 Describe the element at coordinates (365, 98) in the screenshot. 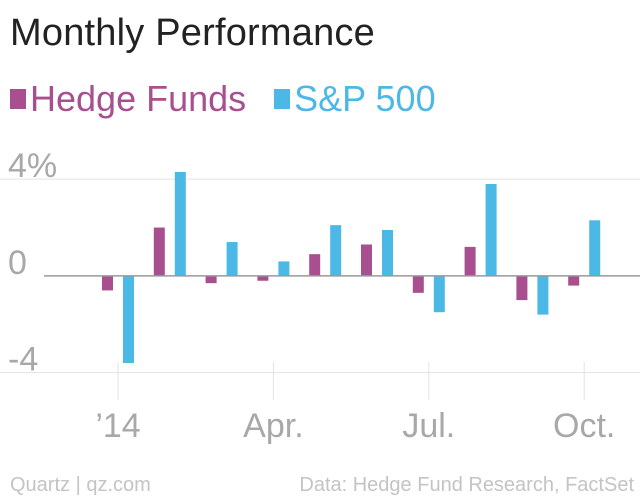

I see `legend-label-sp500: S&P 500` at that location.